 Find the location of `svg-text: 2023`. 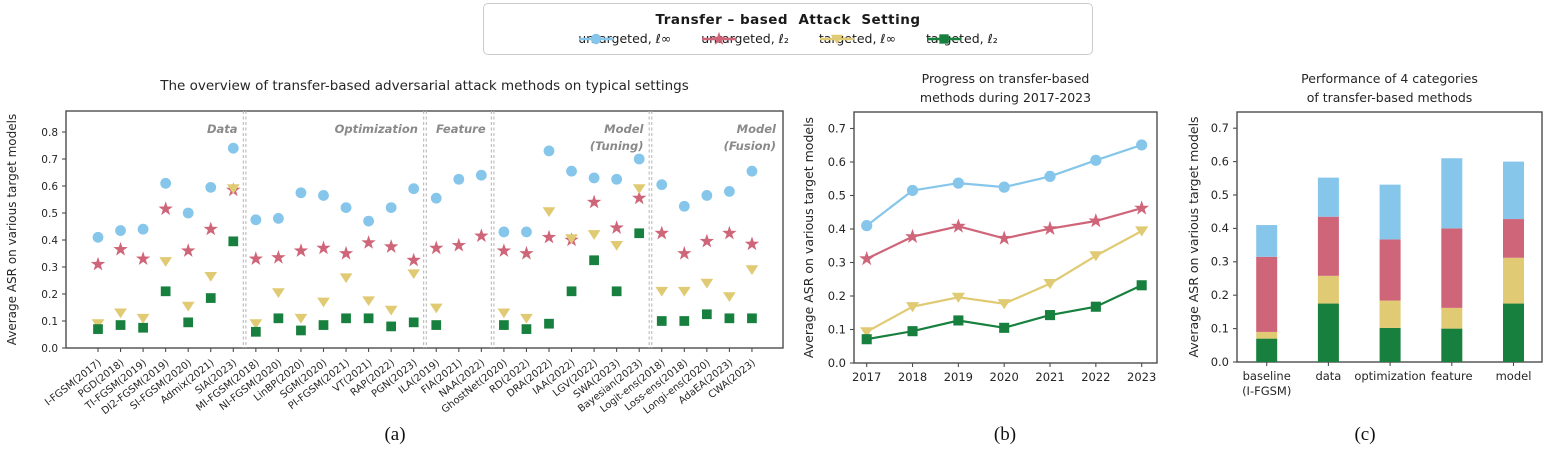

svg-text: 2023 is located at coordinates (1141, 377).